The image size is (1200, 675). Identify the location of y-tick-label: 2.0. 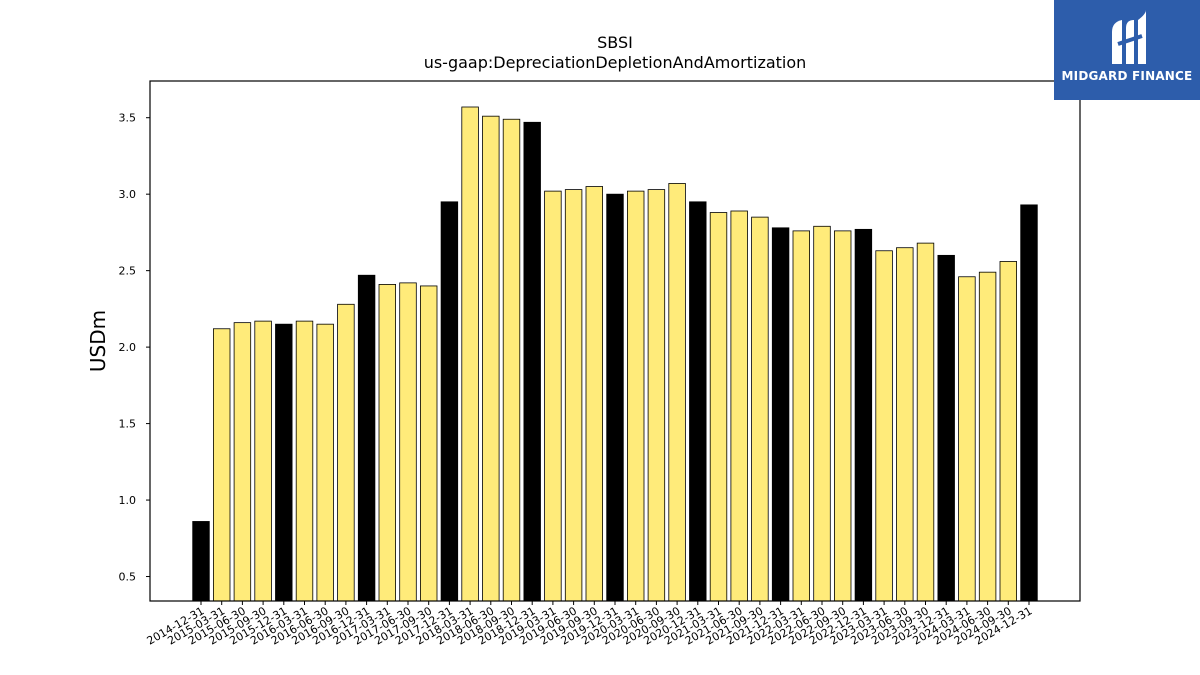
(128, 347).